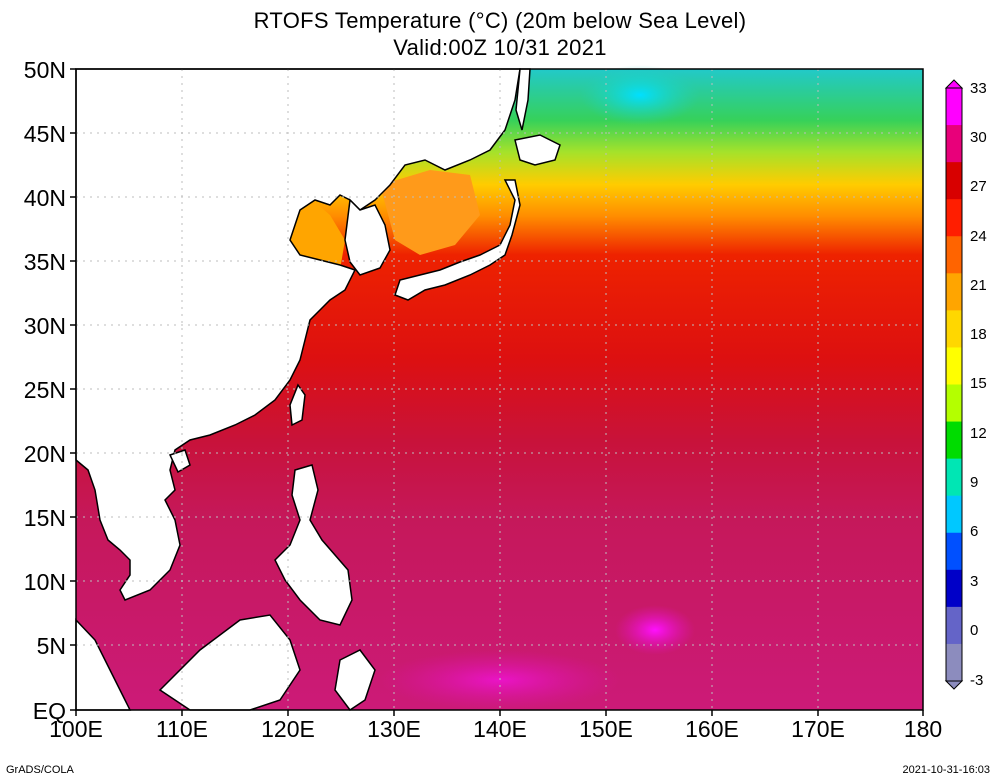 Image resolution: width=1000 pixels, height=779 pixels. I want to click on colorbar-label: 21, so click(978, 285).